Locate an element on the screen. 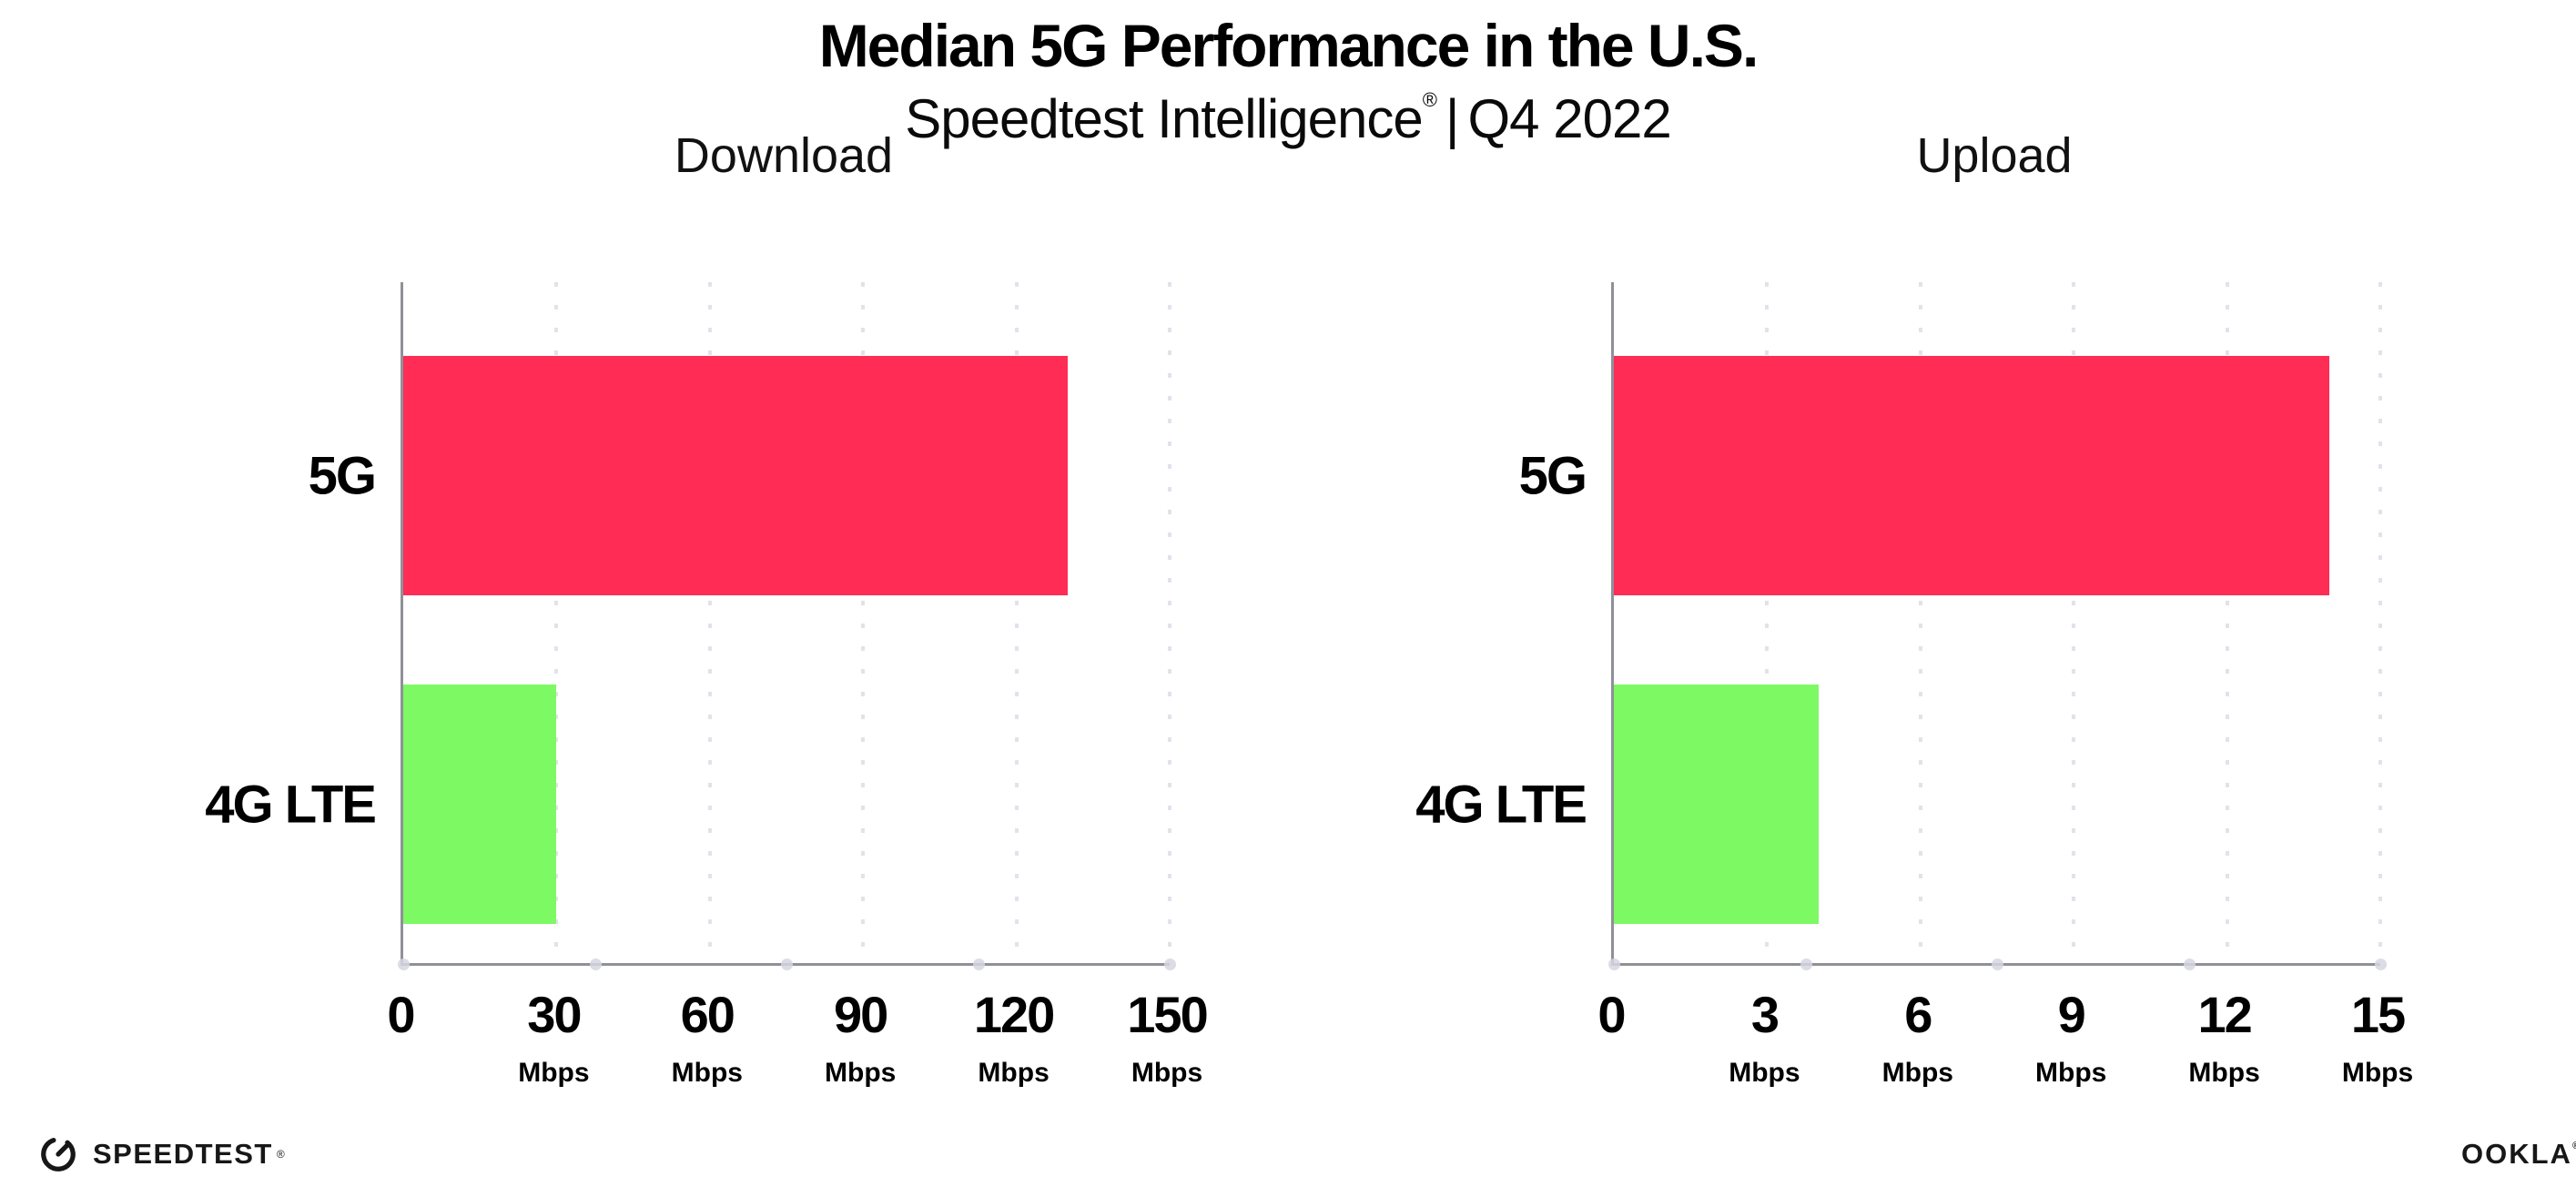 The height and width of the screenshot is (1197, 2576). tick-label: 3 is located at coordinates (1765, 1015).